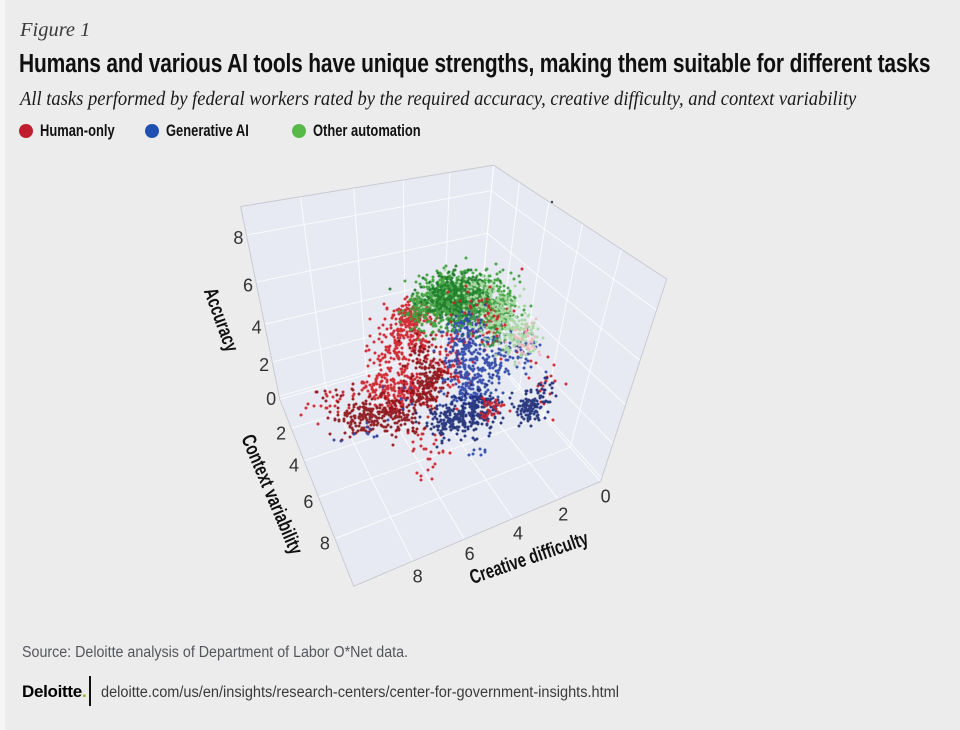  Describe the element at coordinates (272, 494) in the screenshot. I see `svg-text: Context variability` at that location.